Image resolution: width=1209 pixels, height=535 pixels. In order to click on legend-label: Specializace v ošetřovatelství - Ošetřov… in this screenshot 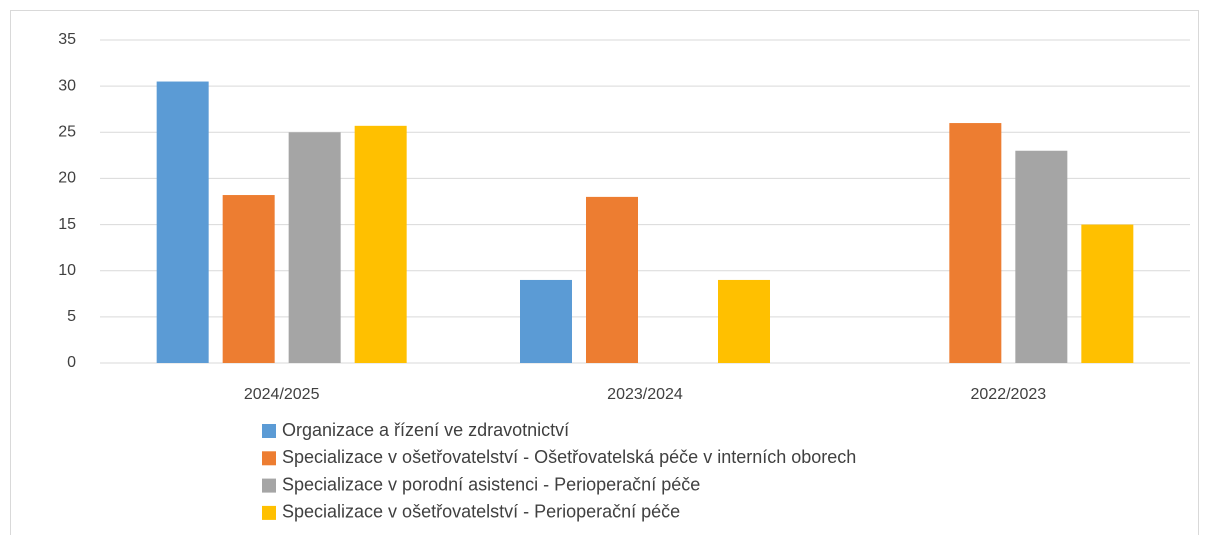, I will do `click(569, 457)`.